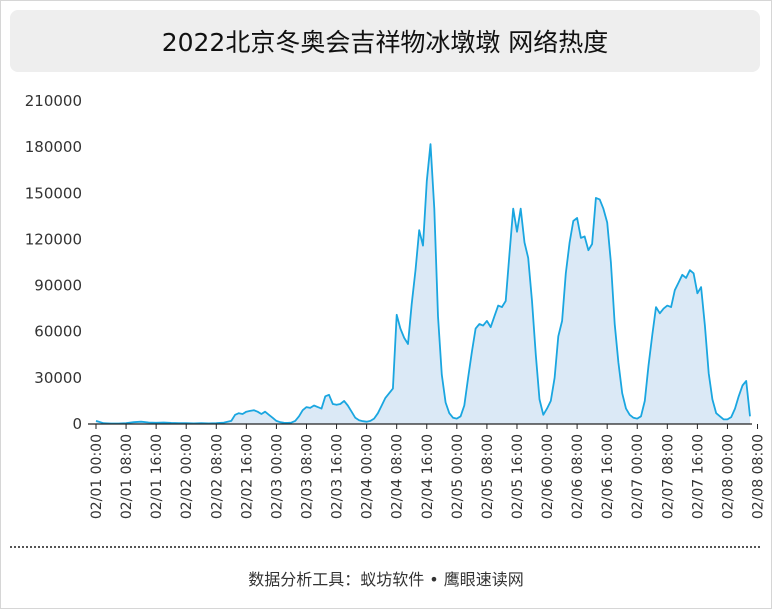 The image size is (772, 609). I want to click on y-tick-label: 30000, so click(58, 378).